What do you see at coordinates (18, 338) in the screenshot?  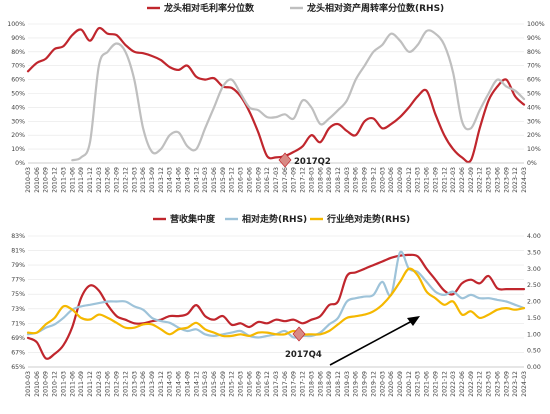 I see `y-tick-label: 69%` at bounding box center [18, 338].